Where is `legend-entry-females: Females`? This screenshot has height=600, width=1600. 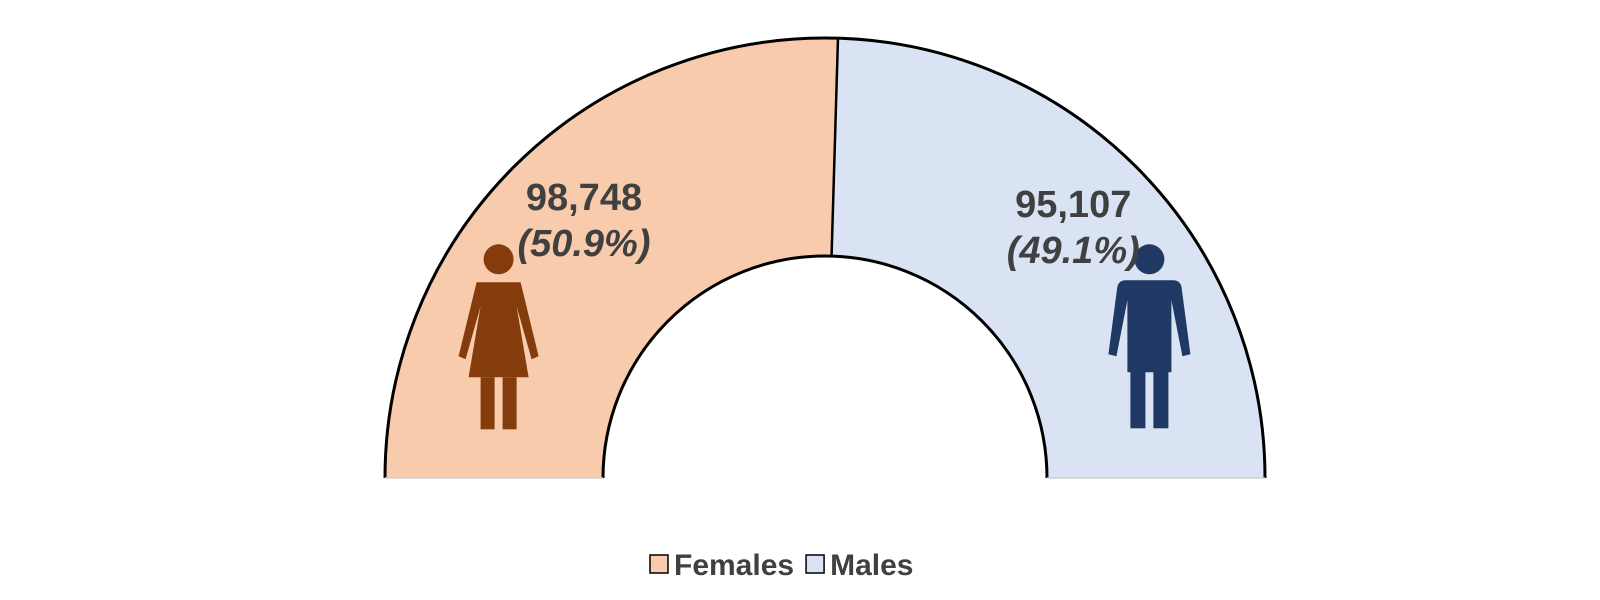
legend-entry-females: Females is located at coordinates (722, 565).